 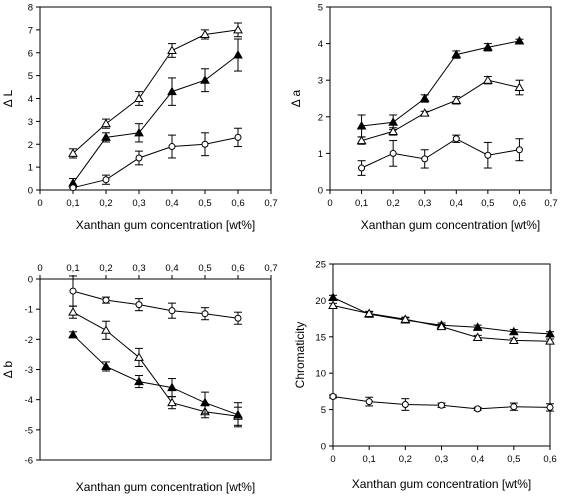 I want to click on y-tick-label: -5, so click(x=29, y=430).